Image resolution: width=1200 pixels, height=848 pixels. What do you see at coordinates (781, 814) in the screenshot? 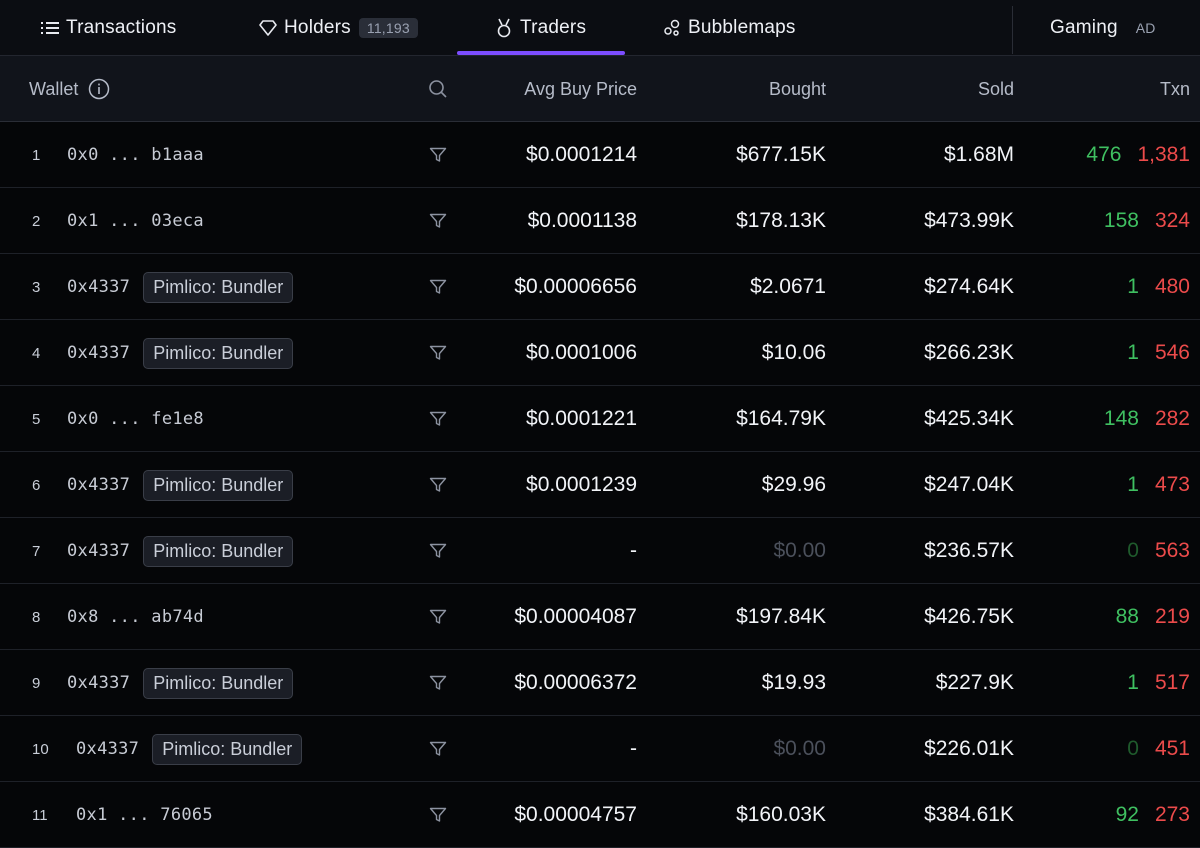
I see `bought-amount: $160.03K` at bounding box center [781, 814].